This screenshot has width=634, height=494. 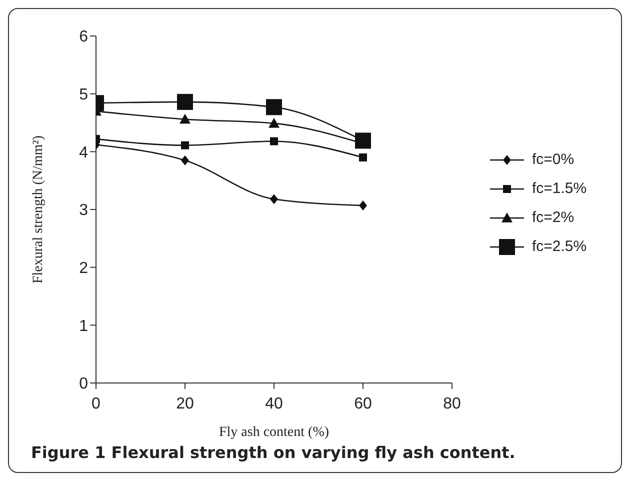 I want to click on y-tick-label: 6, so click(x=83, y=37).